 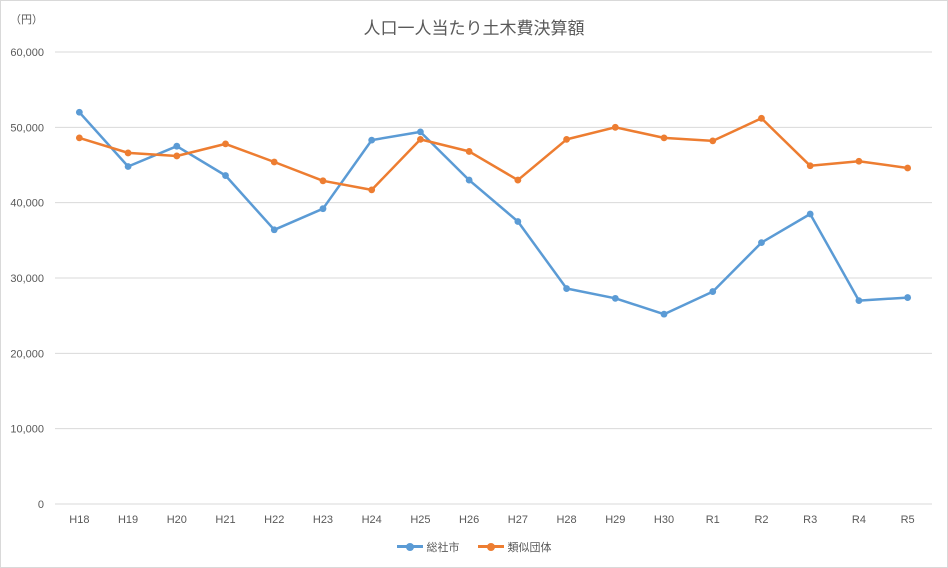 I want to click on x-tick-label: H21, so click(x=225, y=520).